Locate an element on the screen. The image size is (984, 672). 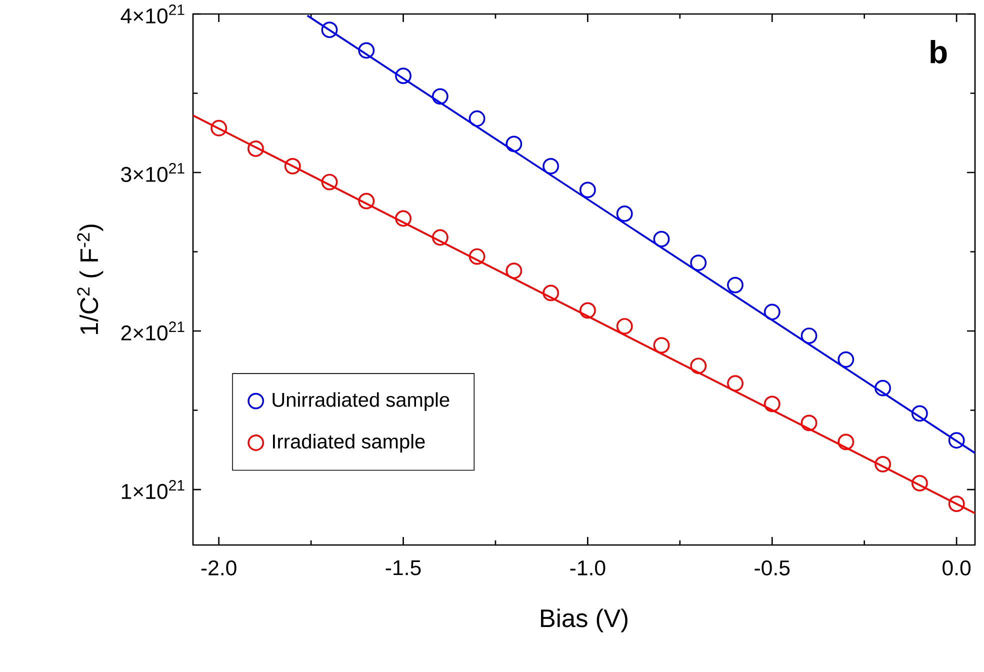
y-tick-label: 4×10$^{21}$ is located at coordinates (152, 14).